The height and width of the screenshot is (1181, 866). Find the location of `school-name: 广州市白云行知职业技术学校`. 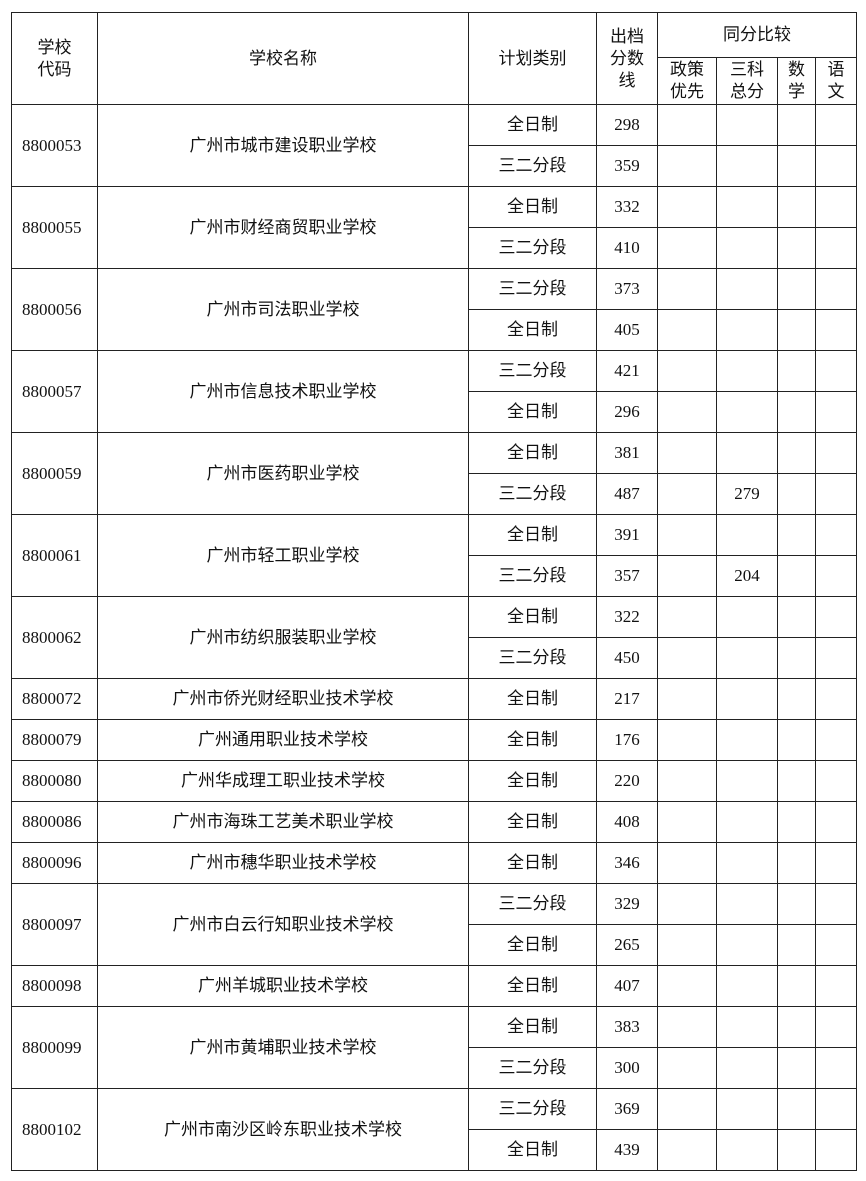

school-name: 广州市白云行知职业技术学校 is located at coordinates (283, 924).